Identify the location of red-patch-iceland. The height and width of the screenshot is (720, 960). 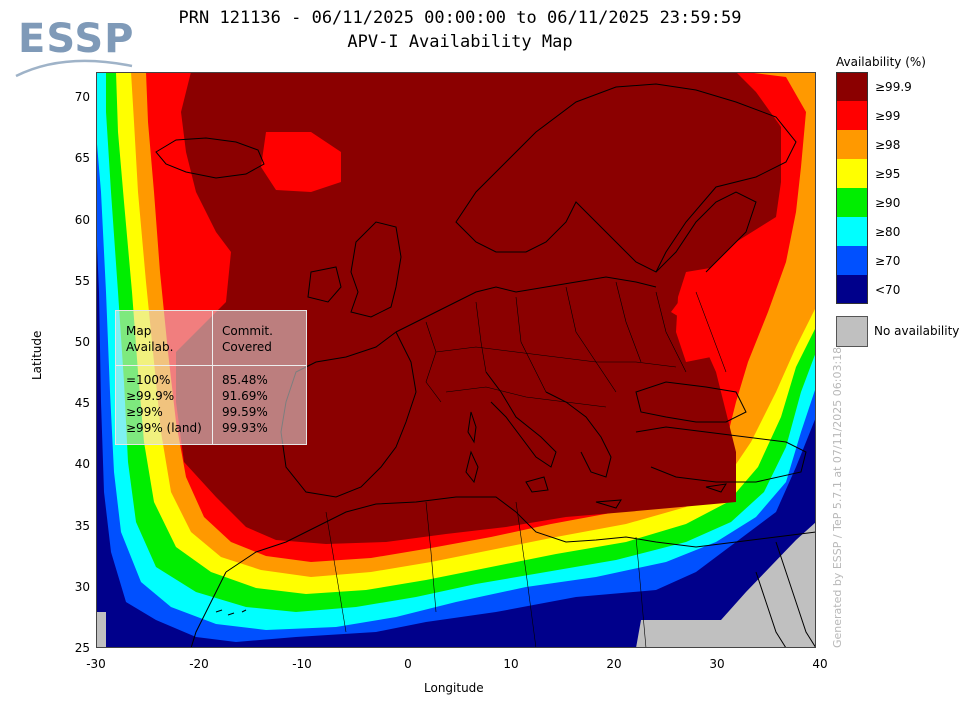
(301, 162).